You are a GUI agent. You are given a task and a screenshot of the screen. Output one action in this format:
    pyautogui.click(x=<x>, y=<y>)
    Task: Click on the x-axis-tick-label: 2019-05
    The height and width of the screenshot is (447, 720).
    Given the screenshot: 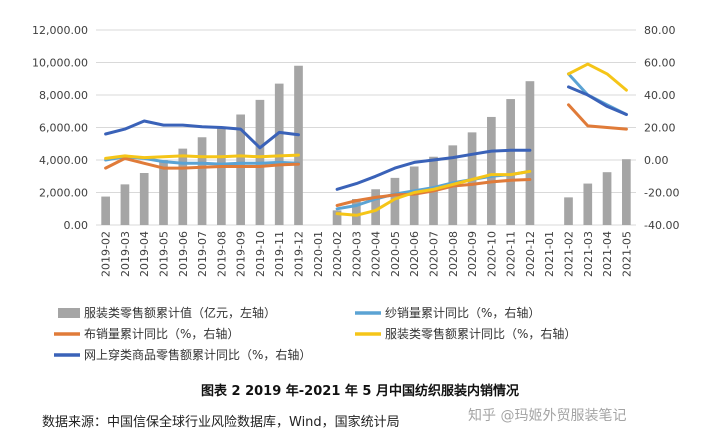 What is the action you would take?
    pyautogui.click(x=164, y=254)
    